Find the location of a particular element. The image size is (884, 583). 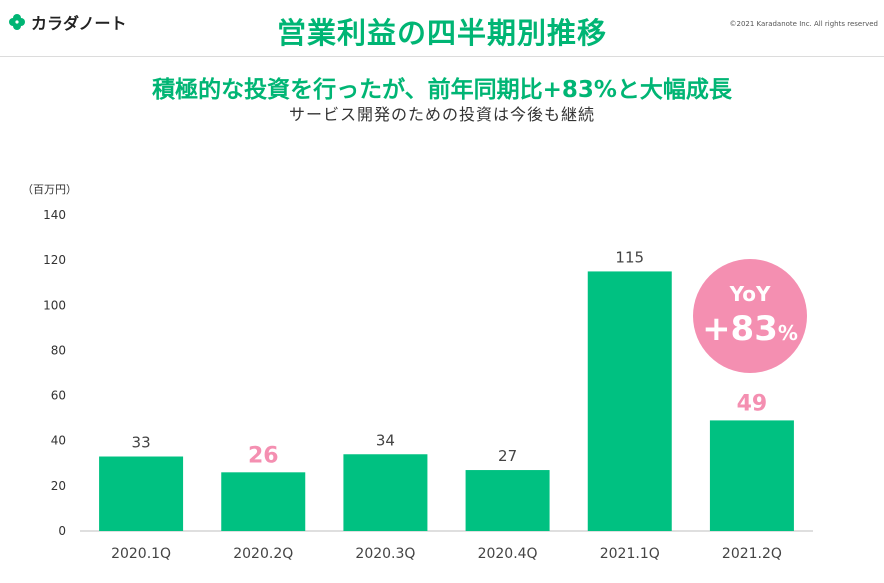

yoy-badge-value: +83% is located at coordinates (750, 329).